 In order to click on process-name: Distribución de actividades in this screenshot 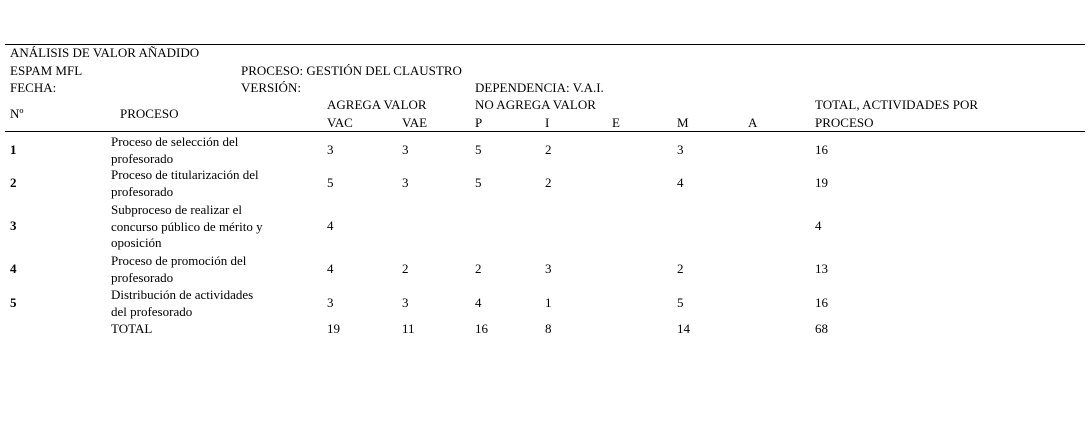, I will do `click(182, 294)`.